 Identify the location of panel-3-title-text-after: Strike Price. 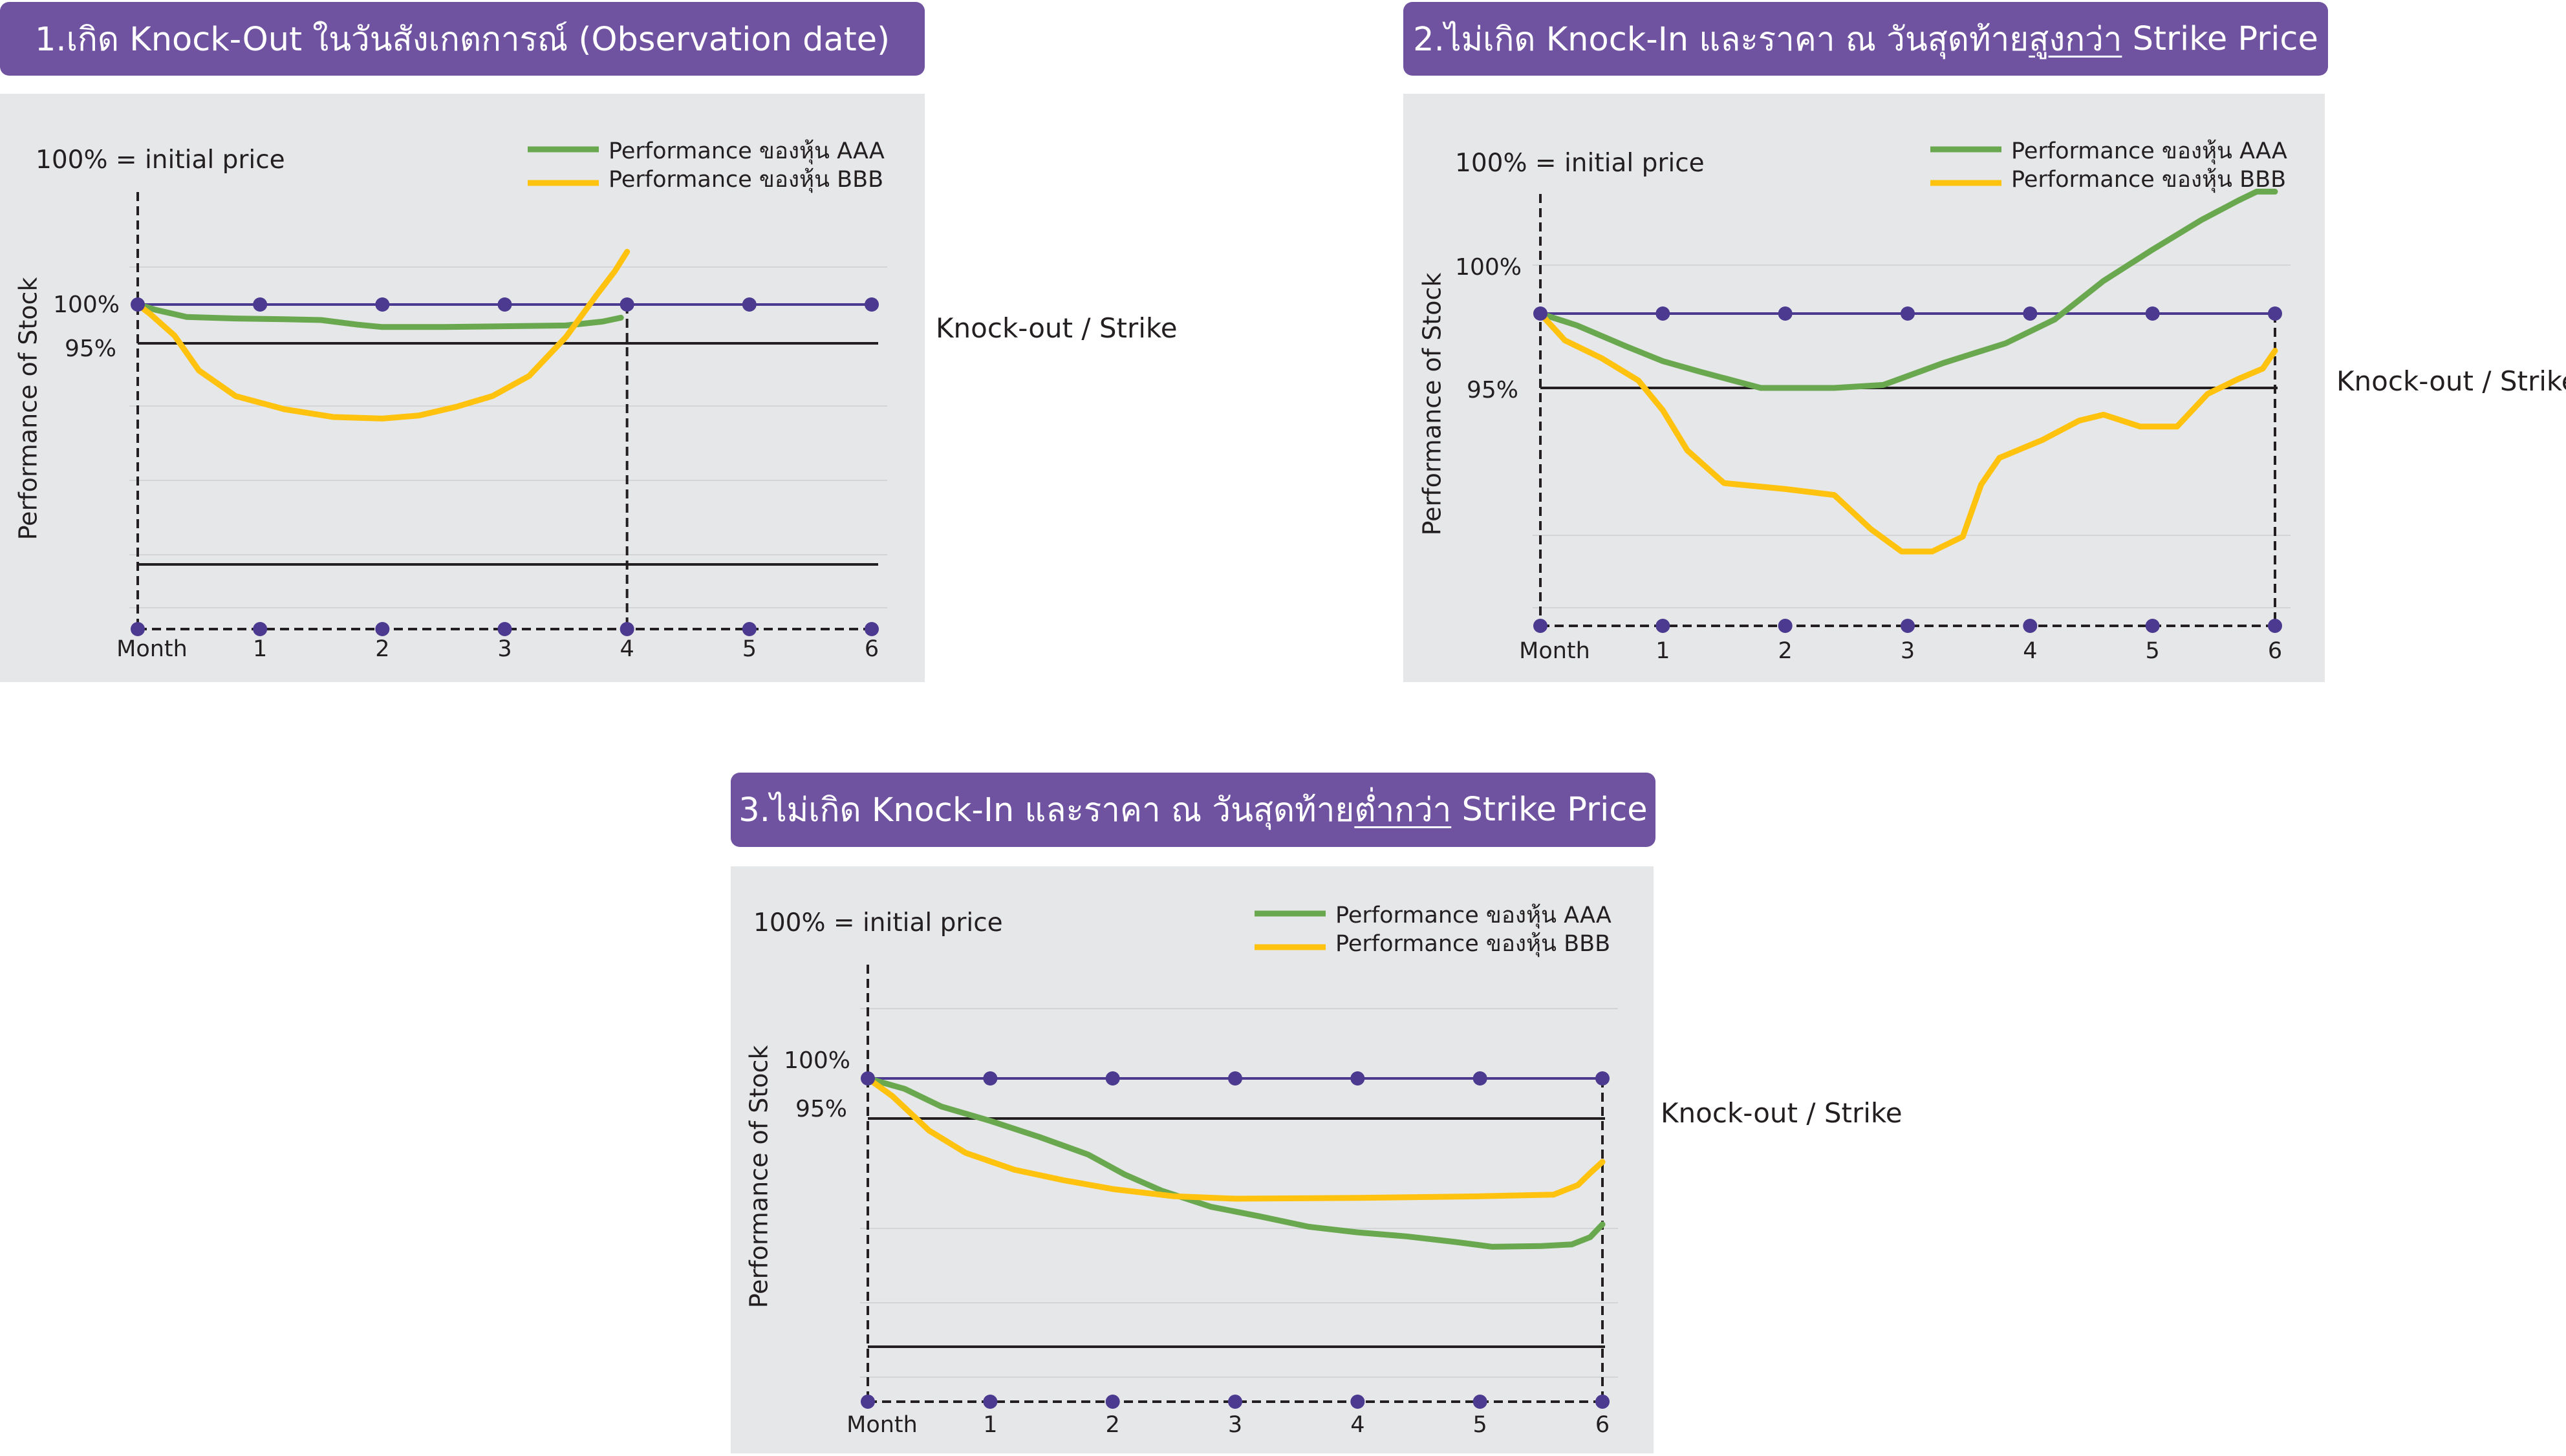
(1550, 810).